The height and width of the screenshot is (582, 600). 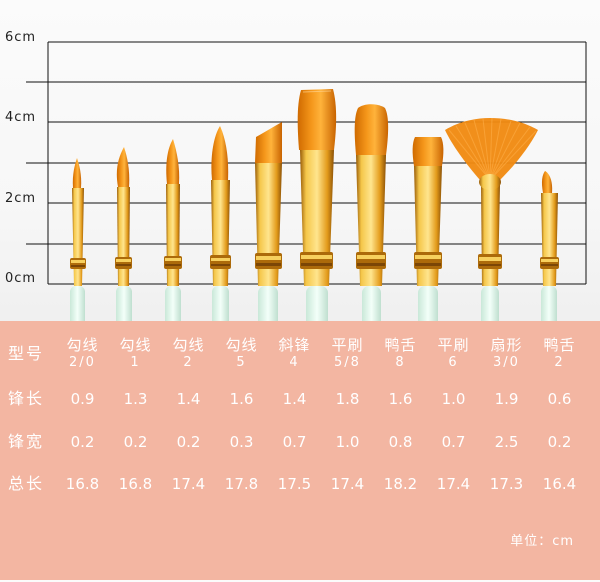 I want to click on brush-size: 2/0, so click(x=82, y=363).